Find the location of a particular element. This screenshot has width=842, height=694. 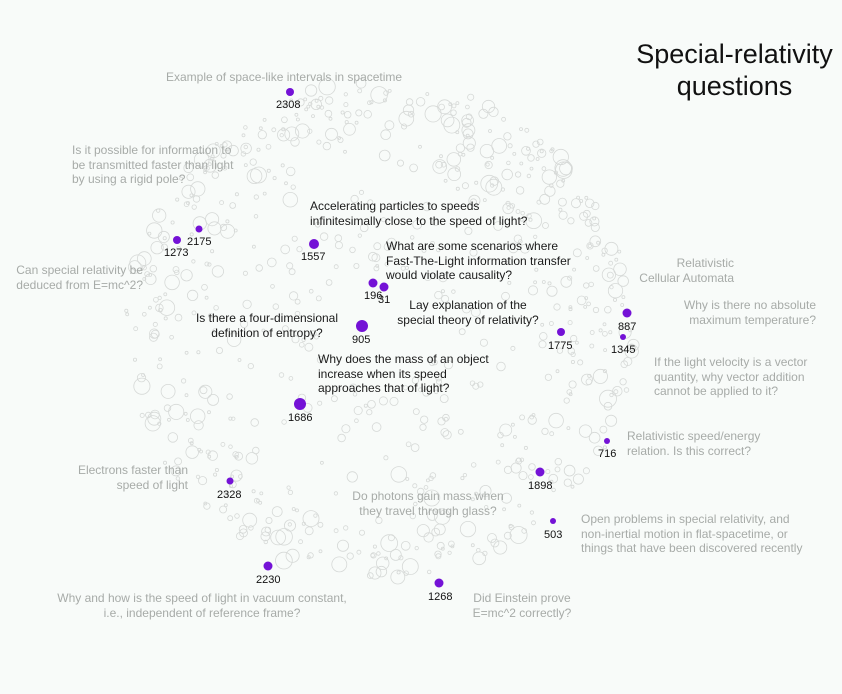

node-id-2328: 2328 is located at coordinates (229, 495).